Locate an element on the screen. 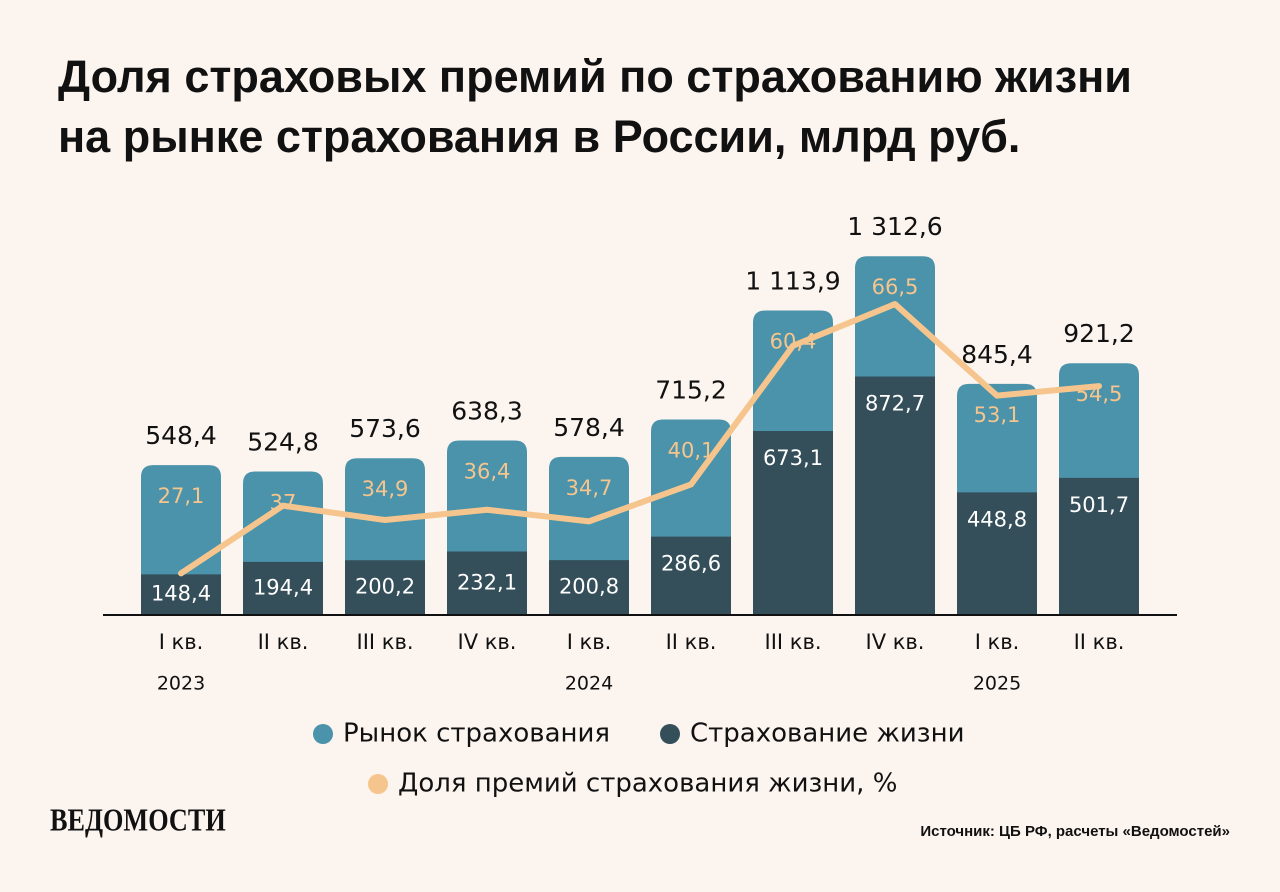  total-label: 715,2 is located at coordinates (691, 390).